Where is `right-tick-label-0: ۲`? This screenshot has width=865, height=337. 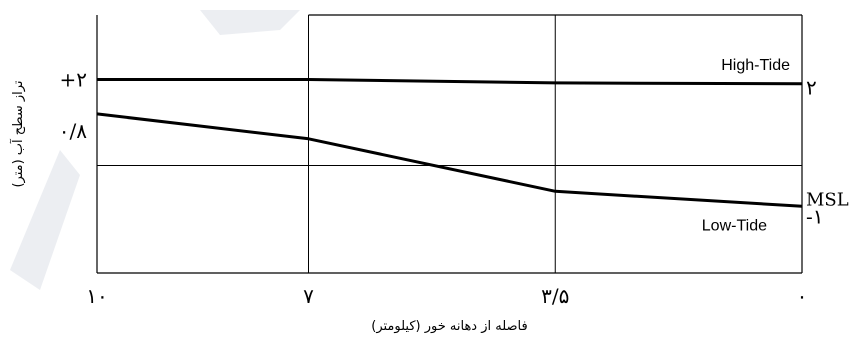
right-tick-label-0: ۲ is located at coordinates (811, 88).